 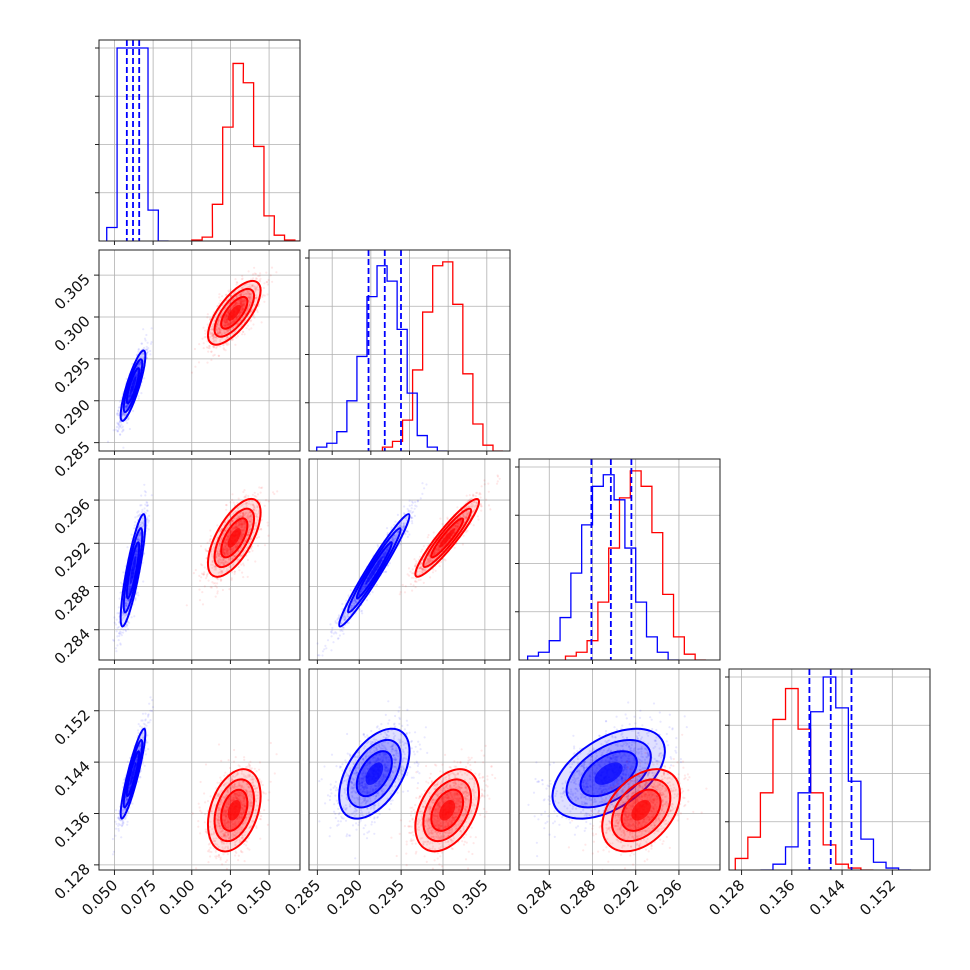 I want to click on panel-grid, so click(x=409, y=559).